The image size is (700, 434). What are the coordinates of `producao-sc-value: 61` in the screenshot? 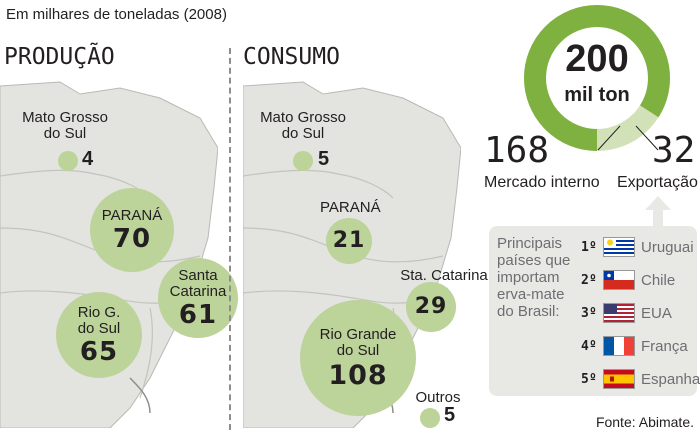 It's located at (198, 314).